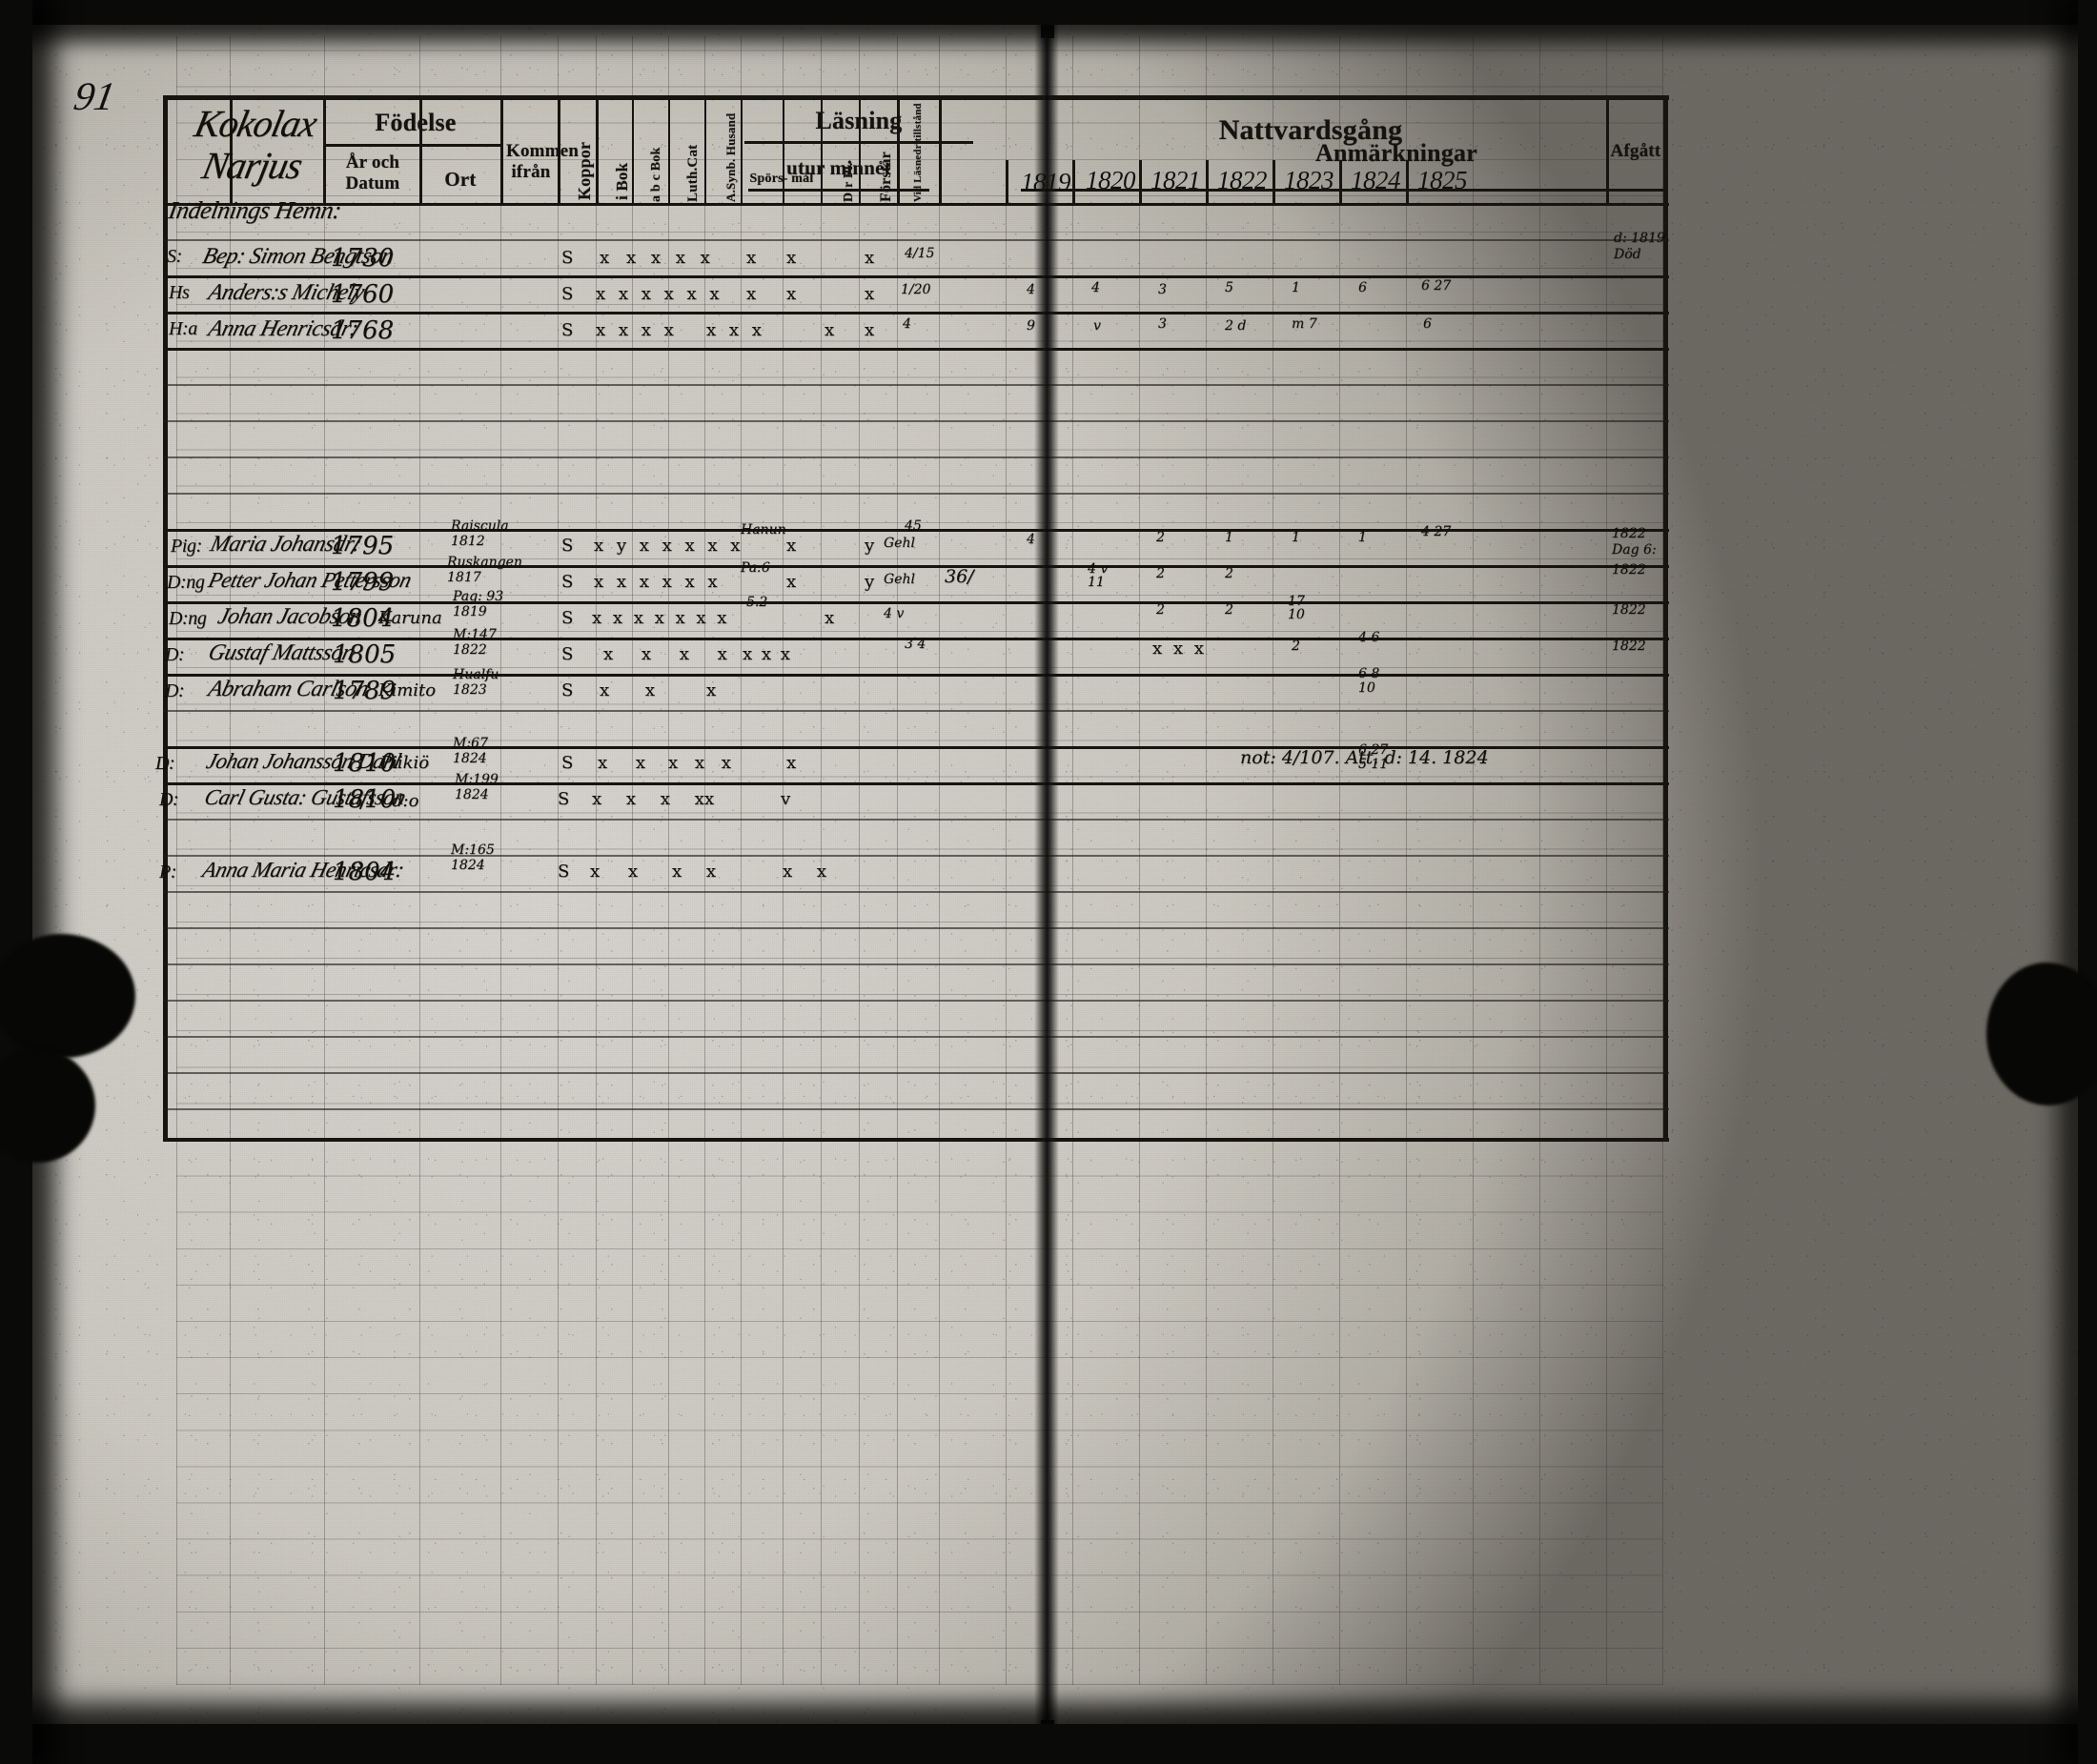 This screenshot has height=1764, width=2097. What do you see at coordinates (781, 179) in the screenshot?
I see `col-sporsmal: Spörs- mål` at bounding box center [781, 179].